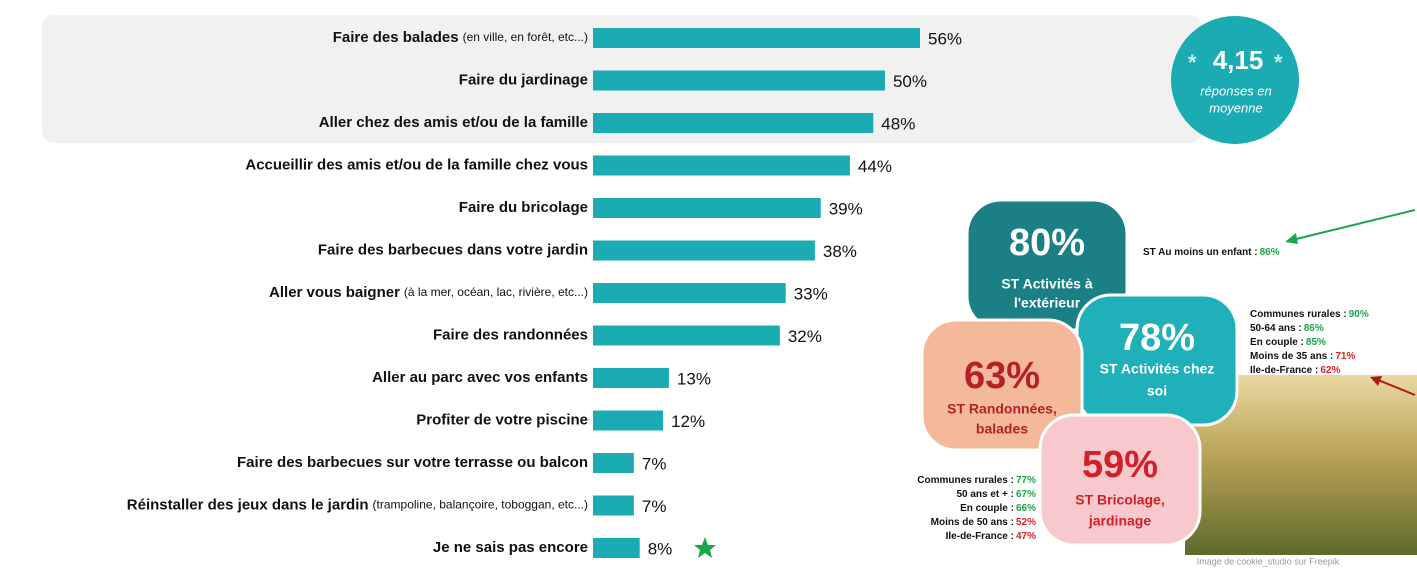 The height and width of the screenshot is (569, 1417). I want to click on value-label: 48%, so click(898, 123).